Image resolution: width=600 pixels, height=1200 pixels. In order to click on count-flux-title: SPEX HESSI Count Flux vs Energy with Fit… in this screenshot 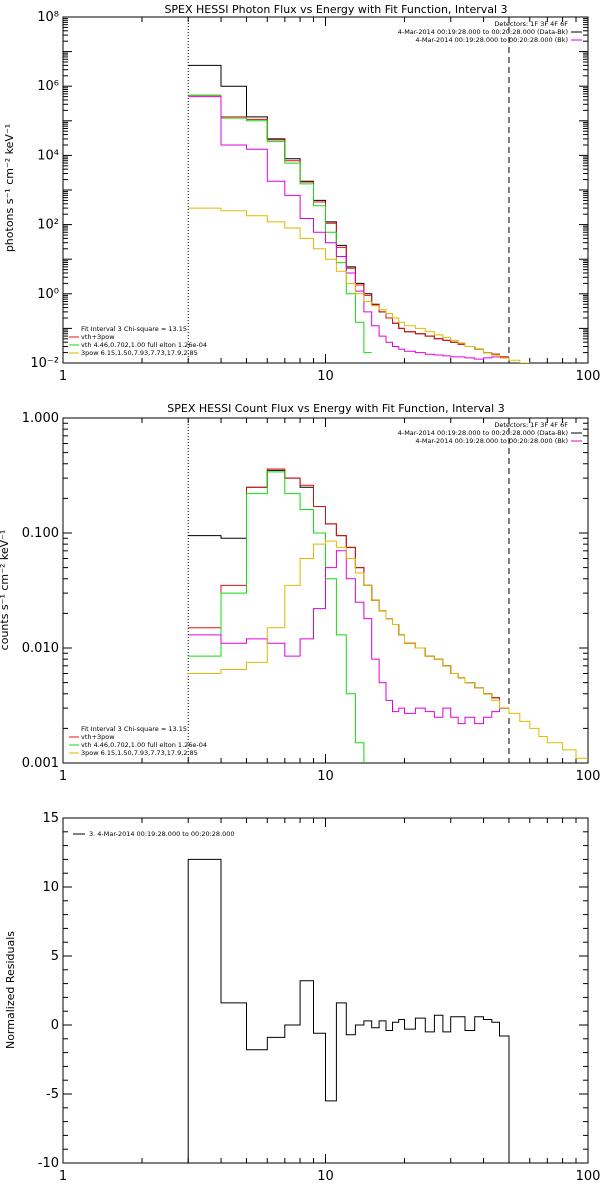, I will do `click(335, 408)`.